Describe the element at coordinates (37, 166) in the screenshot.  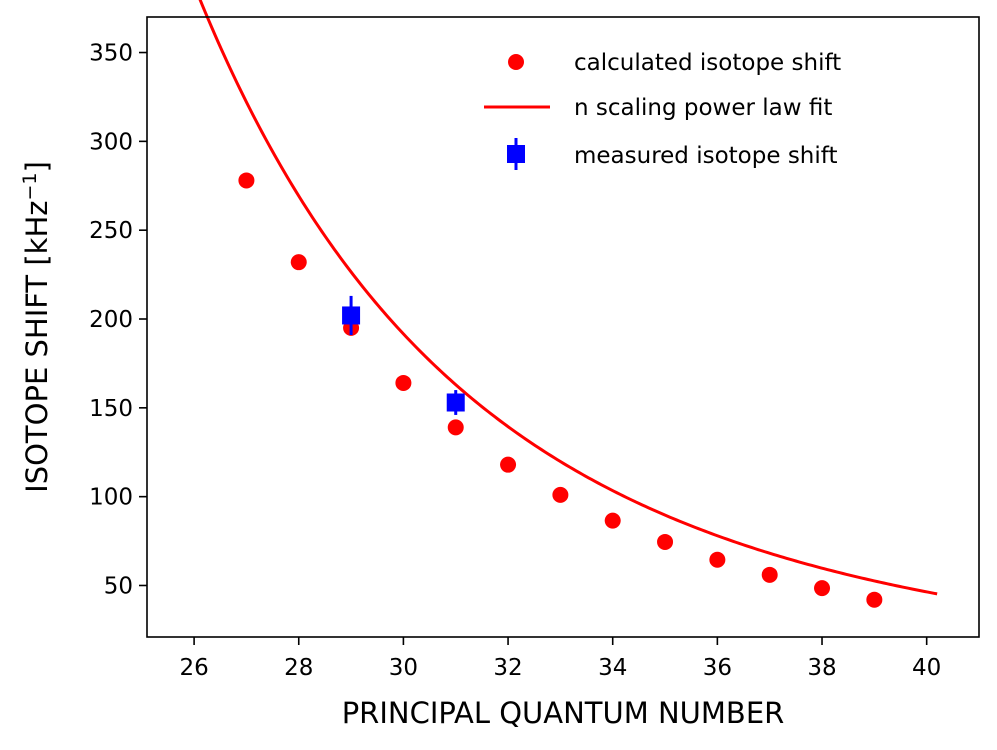
I see `y-axis-title-bracket: ]` at that location.